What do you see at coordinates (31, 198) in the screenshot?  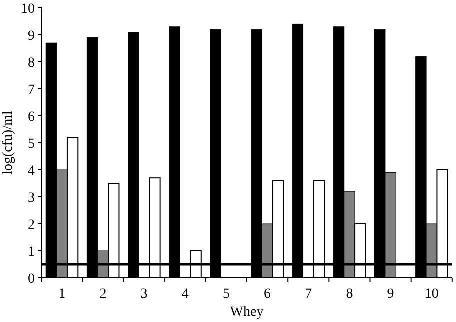 I see `y-tick-label: 3` at bounding box center [31, 198].